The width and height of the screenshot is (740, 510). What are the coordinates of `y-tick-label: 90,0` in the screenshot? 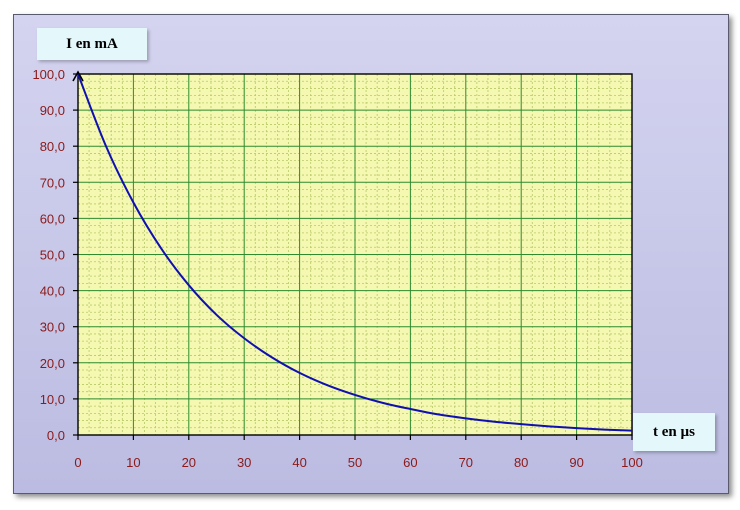 It's located at (52, 110).